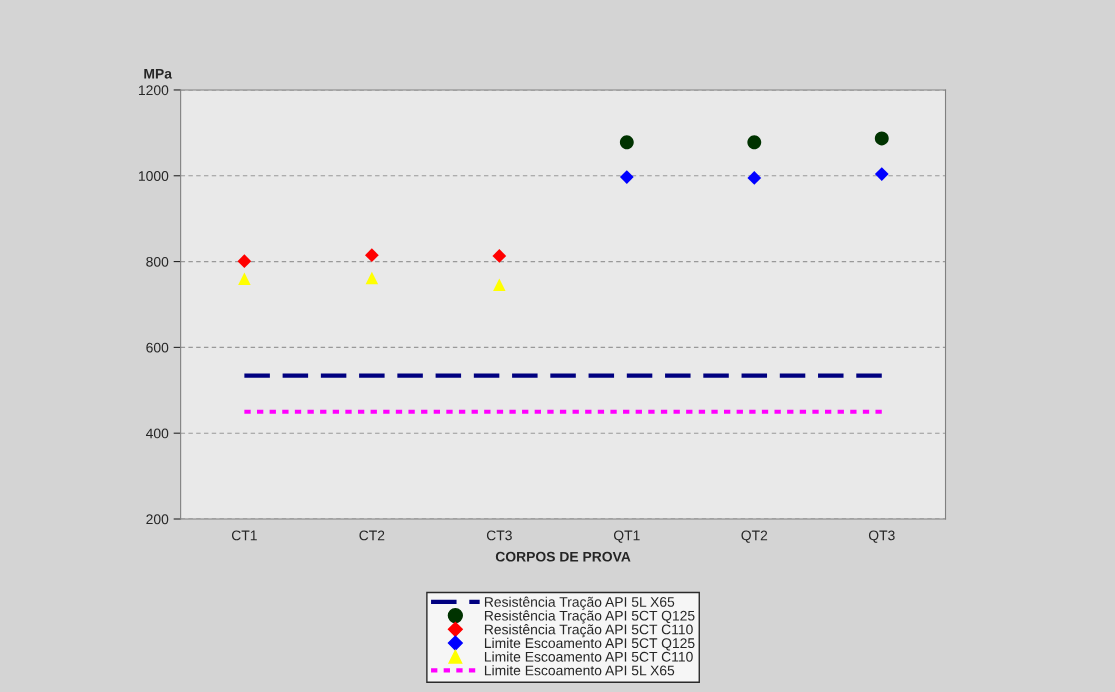 The width and height of the screenshot is (1115, 692). Describe the element at coordinates (579, 603) in the screenshot. I see `legend-label: Resistência Tração API 5L X65` at that location.